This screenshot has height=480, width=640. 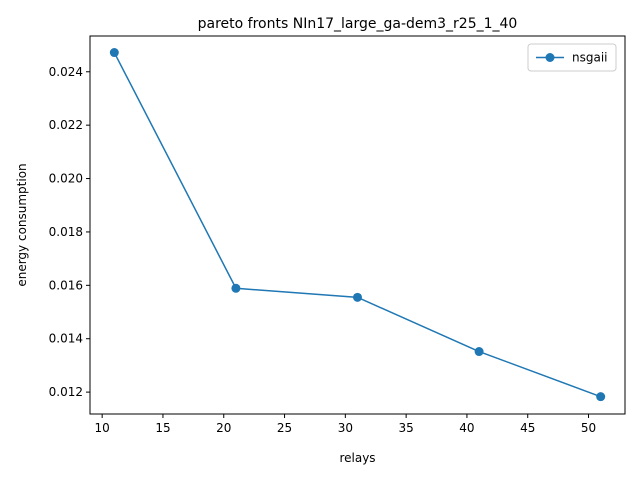 I want to click on legend-box, so click(x=572, y=57).